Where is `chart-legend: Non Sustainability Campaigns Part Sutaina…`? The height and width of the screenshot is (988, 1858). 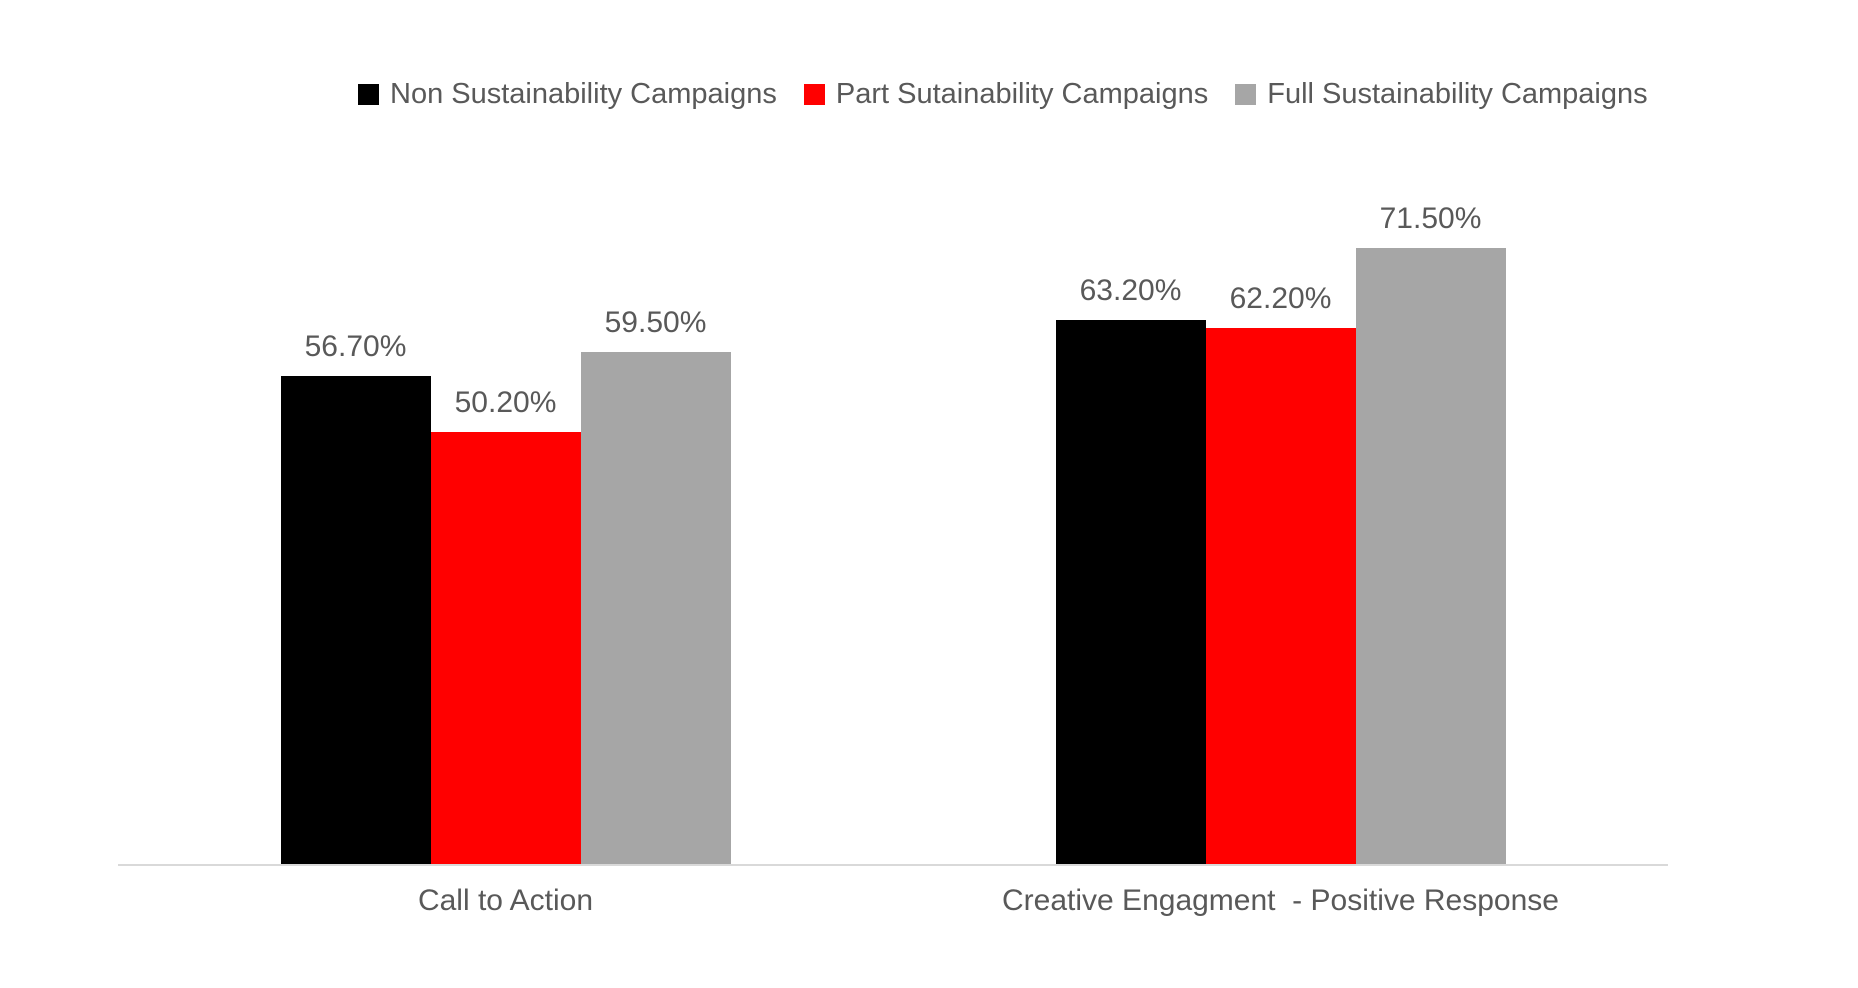
chart-legend: Non Sustainability Campaigns Part Sutaina… is located at coordinates (1003, 94).